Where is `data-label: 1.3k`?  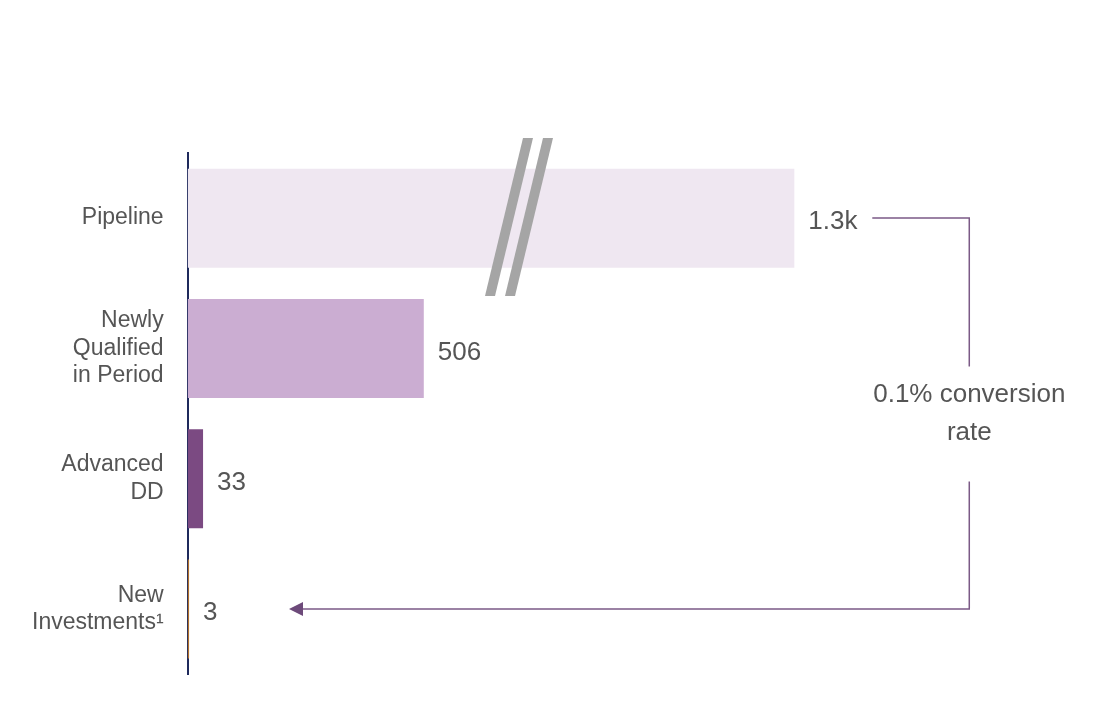 data-label: 1.3k is located at coordinates (833, 220).